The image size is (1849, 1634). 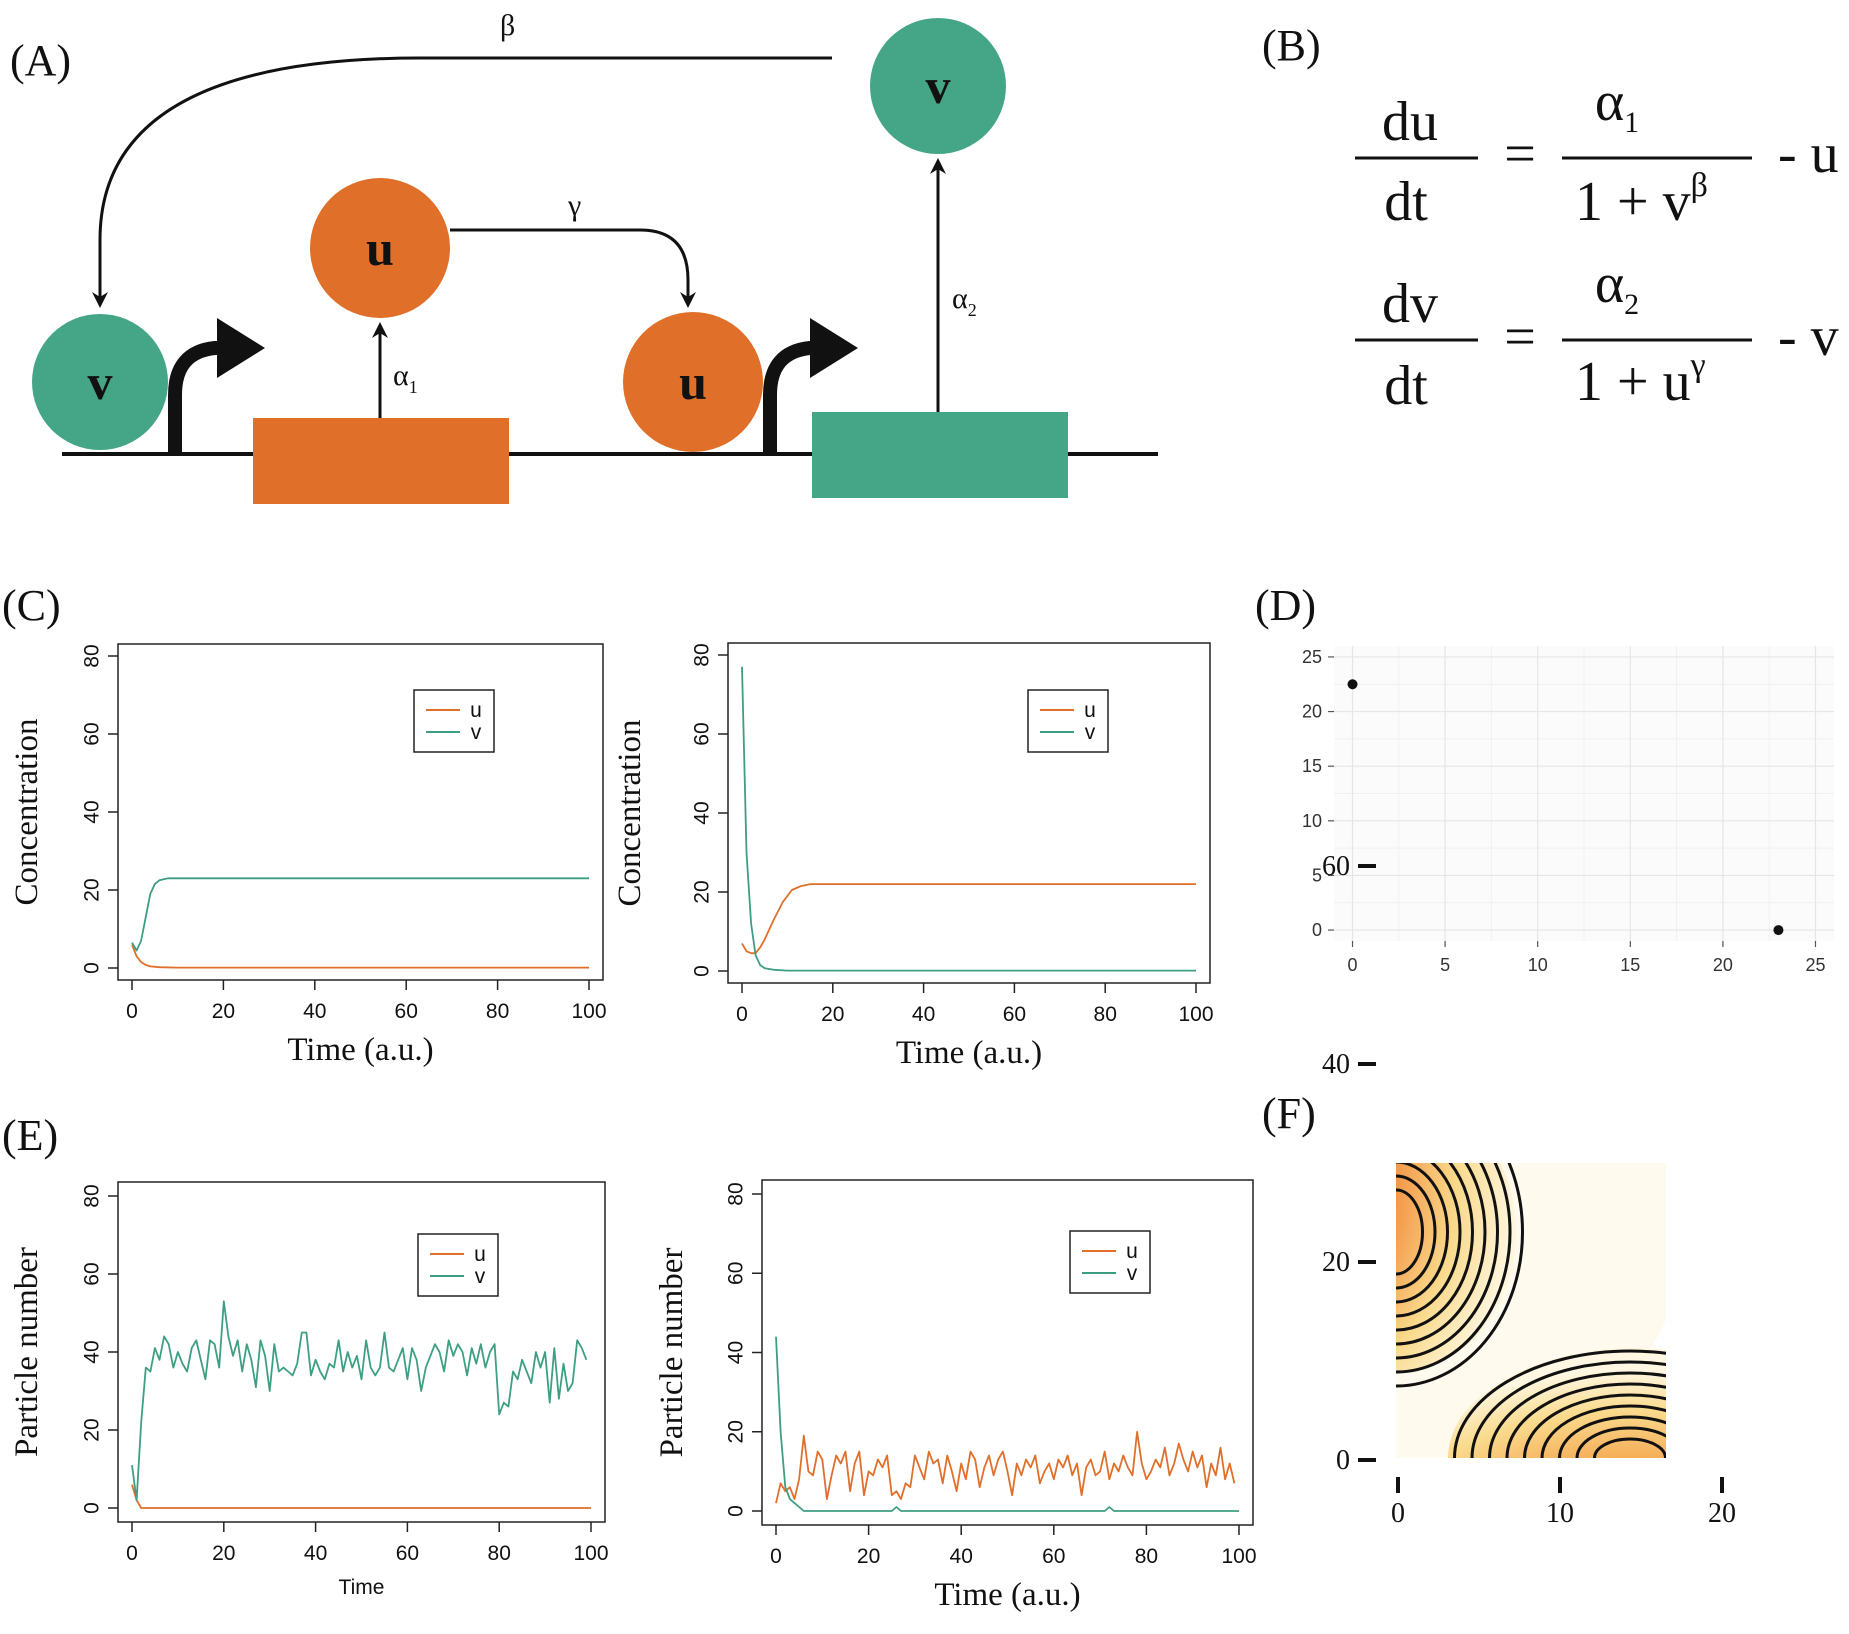 I want to click on mode-1-contours, so click(x=1460, y=1275).